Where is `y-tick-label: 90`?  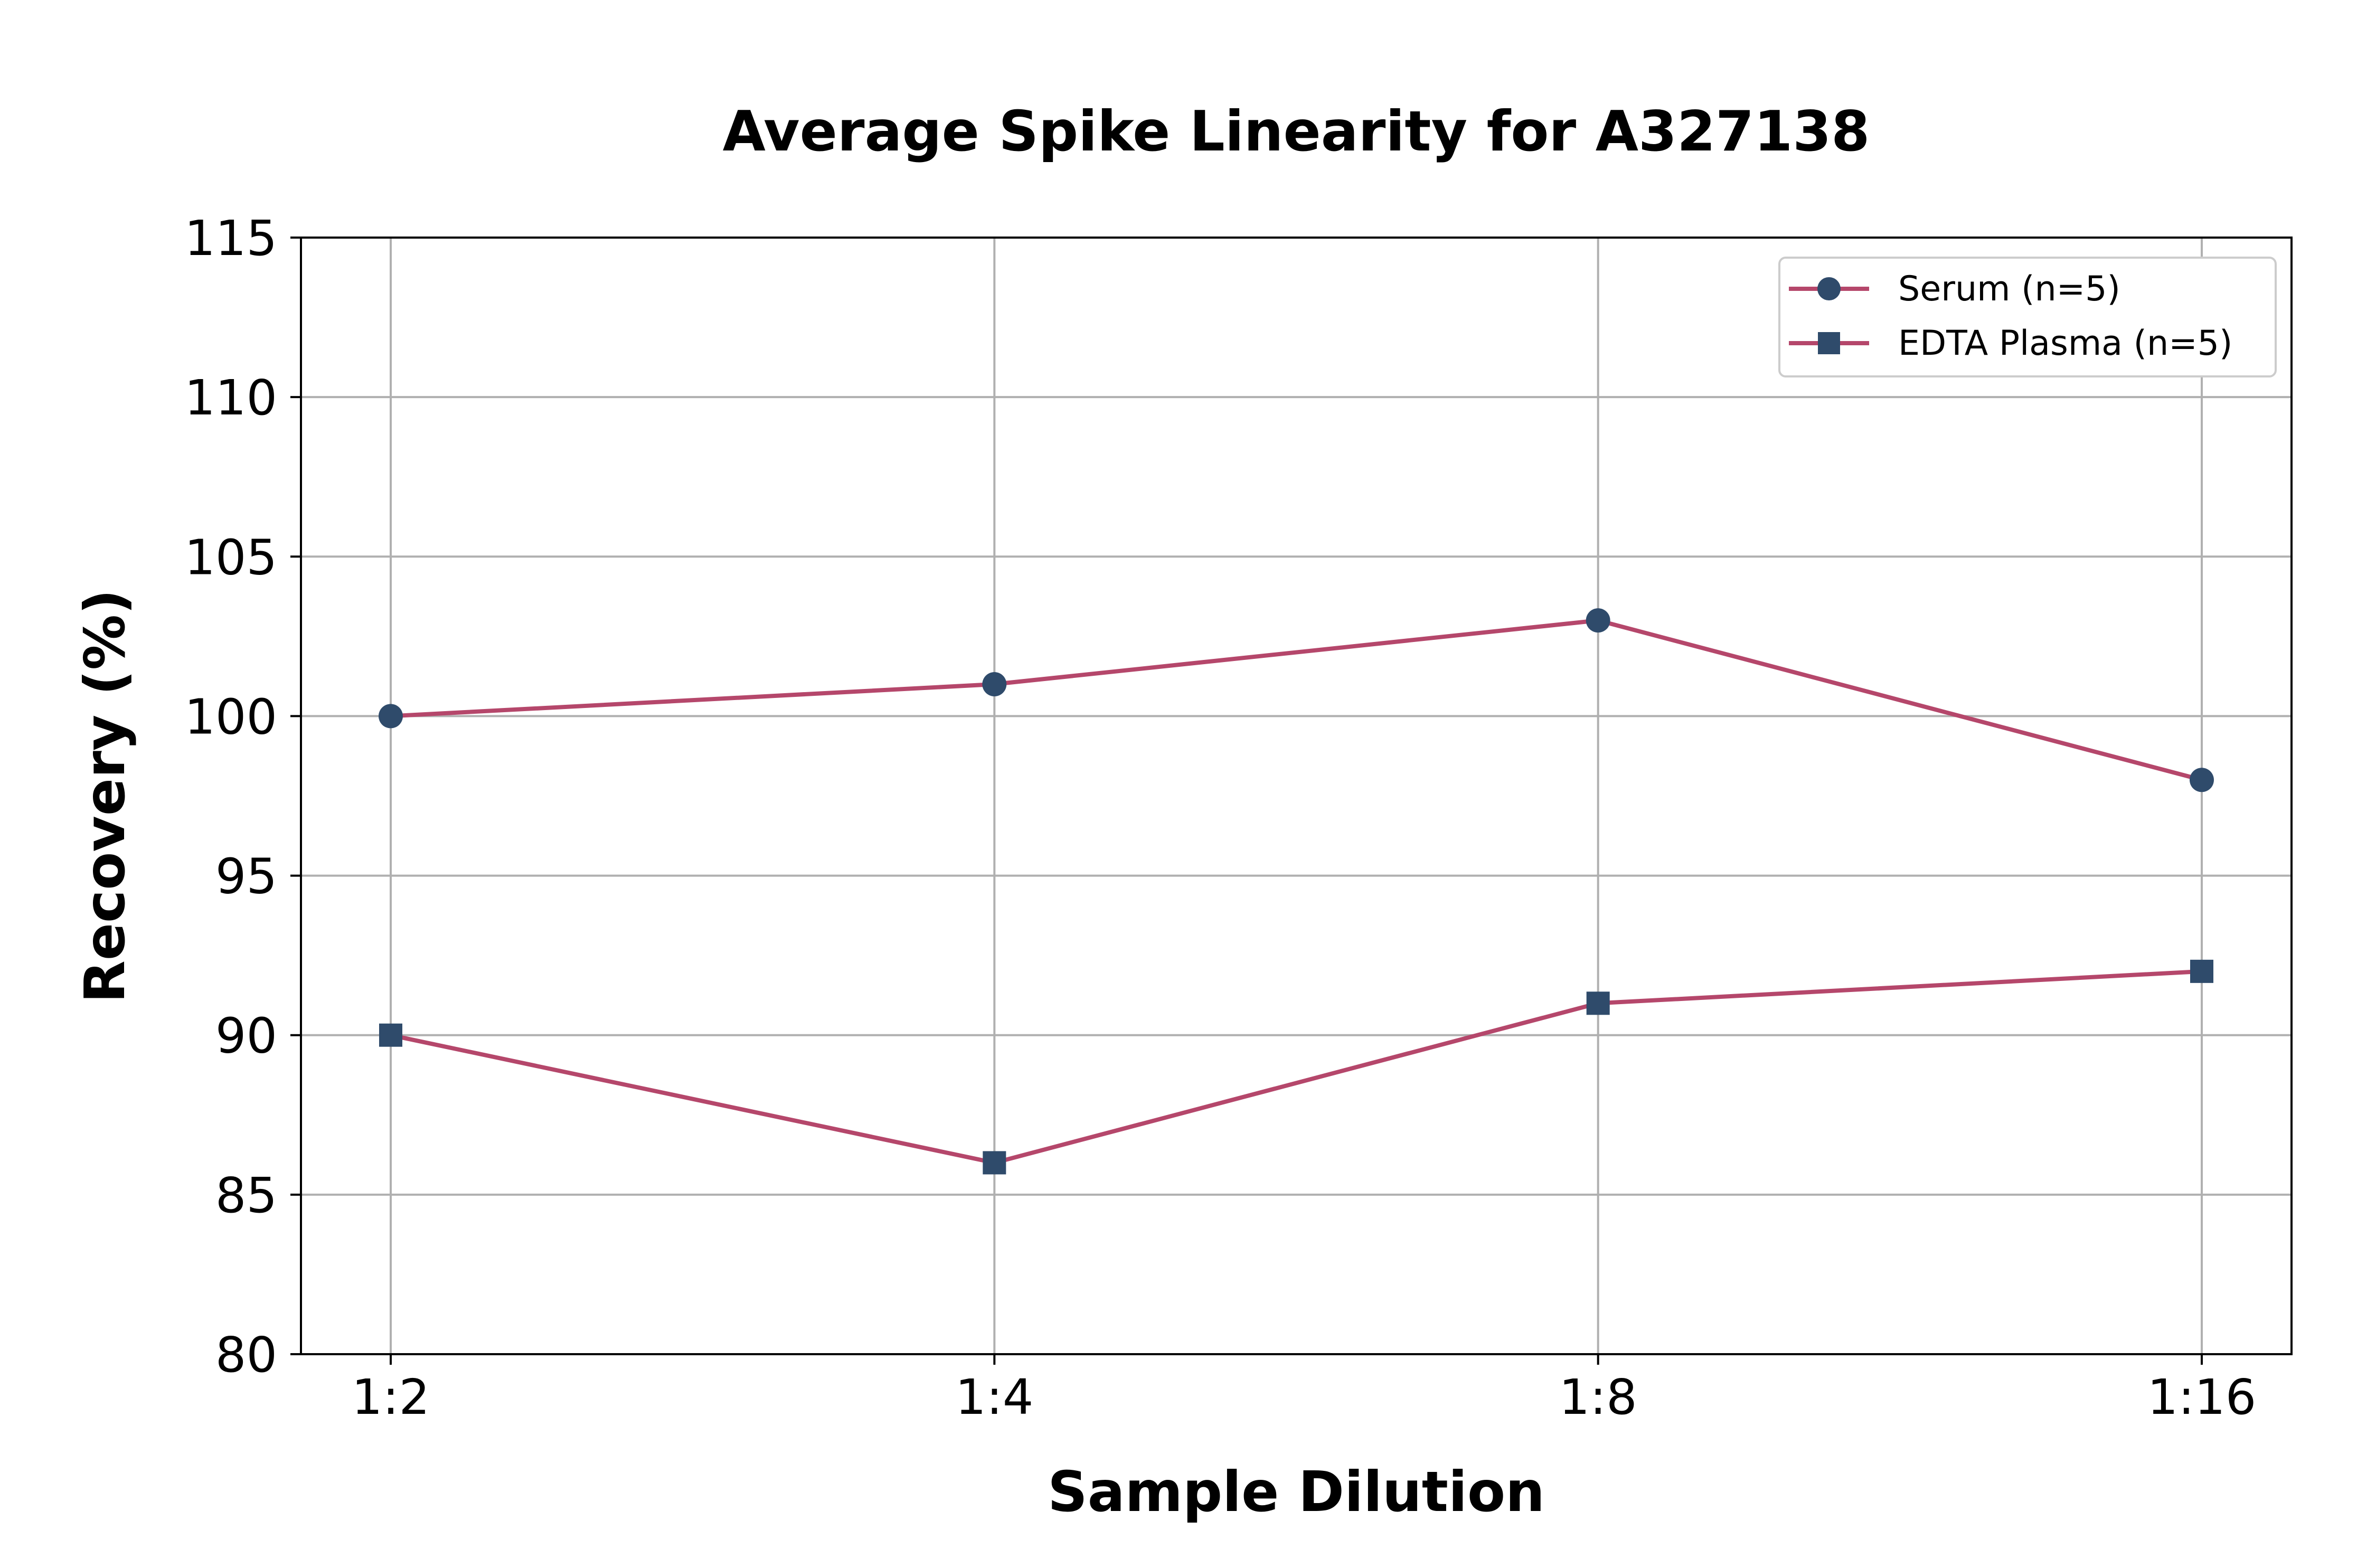 y-tick-label: 90 is located at coordinates (246, 1036).